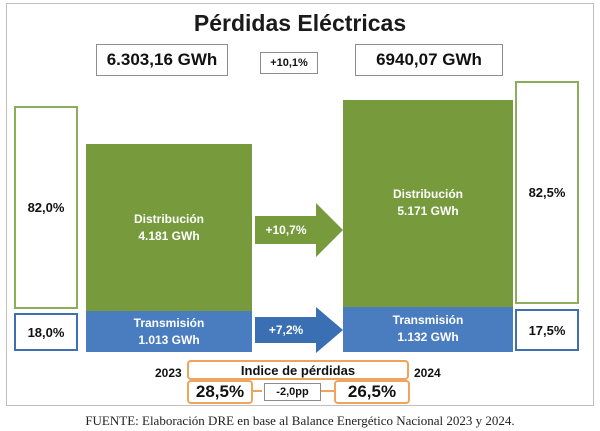  What do you see at coordinates (428, 211) in the screenshot?
I see `bar-distribution-2024-label: 5.171 GWh` at bounding box center [428, 211].